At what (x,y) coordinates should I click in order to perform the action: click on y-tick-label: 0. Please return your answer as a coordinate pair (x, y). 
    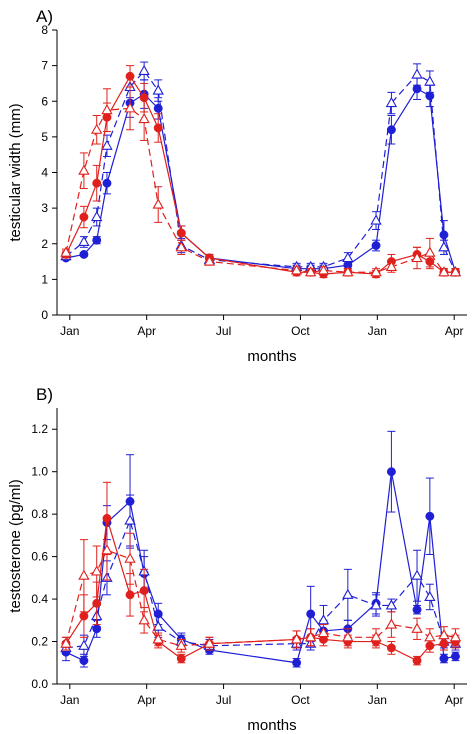
    Looking at the image, I should click on (44, 315).